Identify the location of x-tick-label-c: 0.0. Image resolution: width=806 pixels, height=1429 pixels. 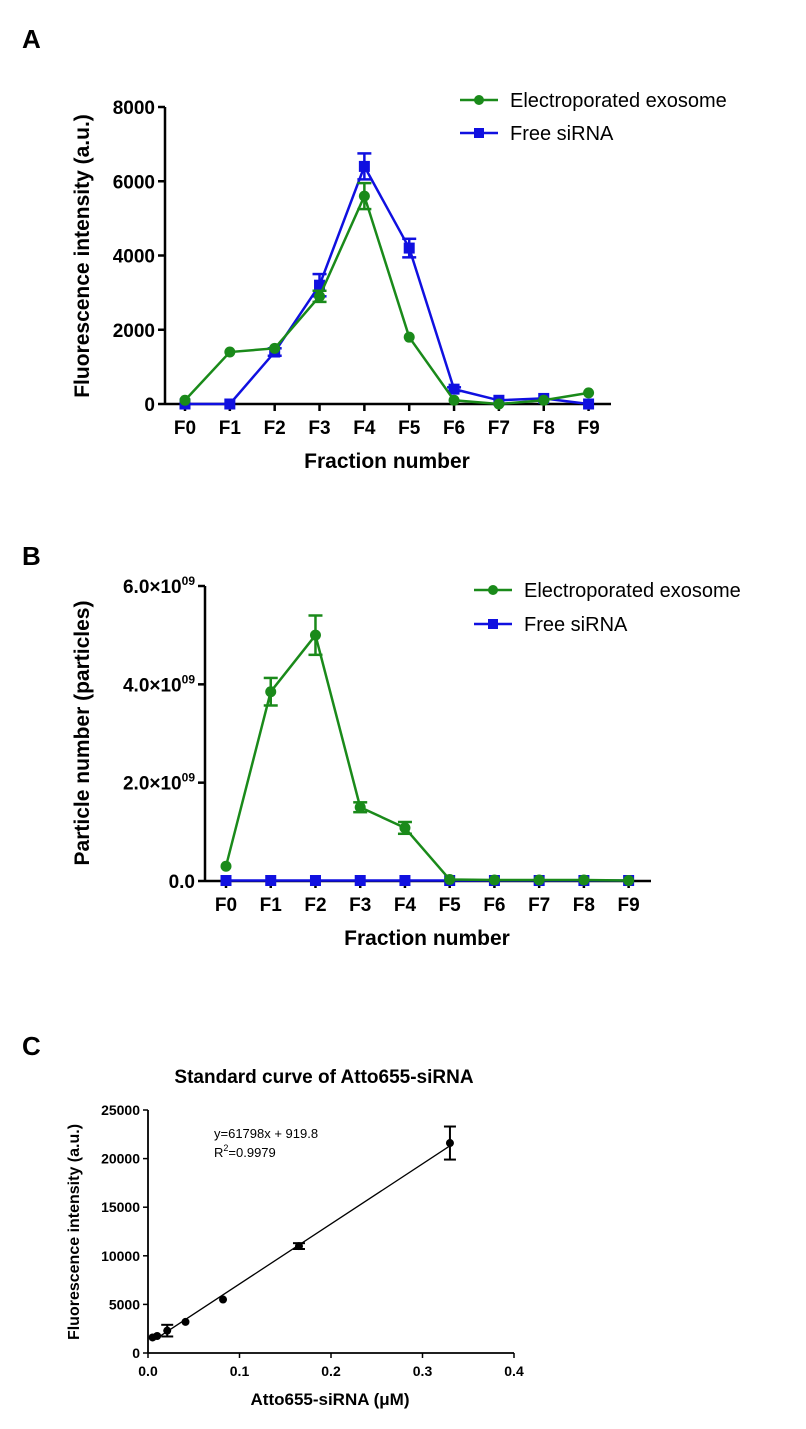
(148, 1371).